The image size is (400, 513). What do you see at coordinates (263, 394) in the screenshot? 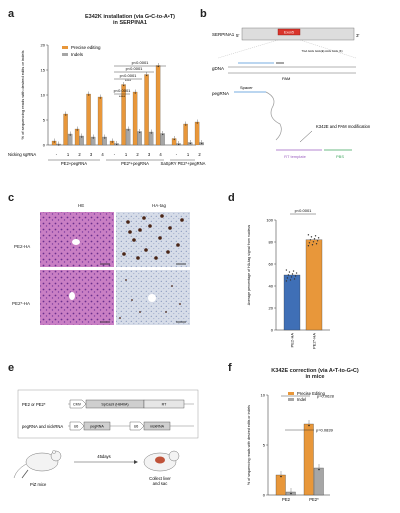
I see `f-ytick: 10` at bounding box center [263, 394].